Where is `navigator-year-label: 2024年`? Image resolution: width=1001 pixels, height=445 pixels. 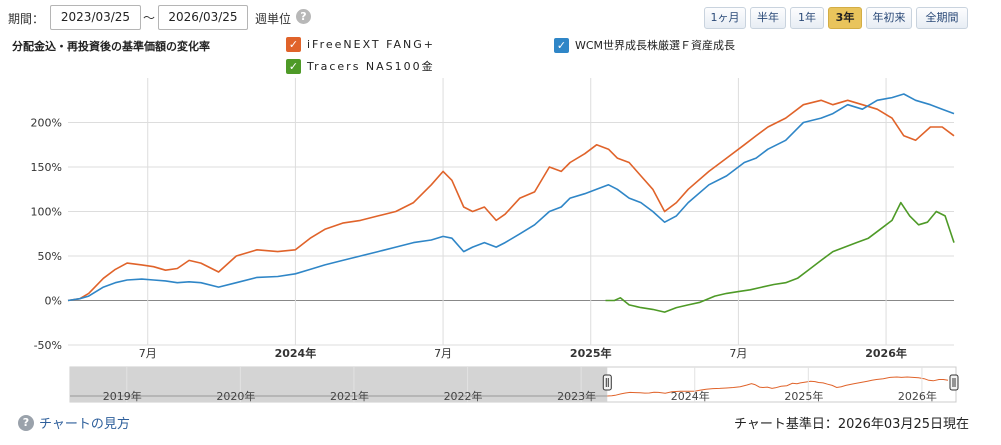
navigator-year-label: 2024年 is located at coordinates (690, 396).